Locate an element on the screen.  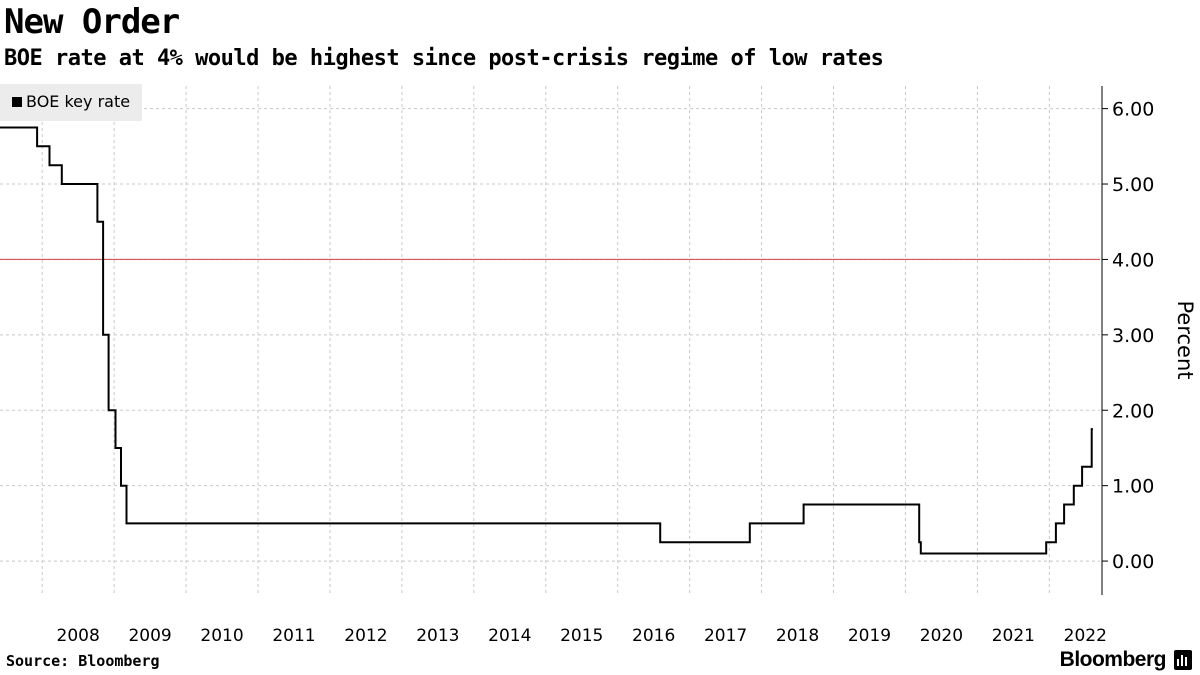
y-tick-label: 0.00 is located at coordinates (1133, 562).